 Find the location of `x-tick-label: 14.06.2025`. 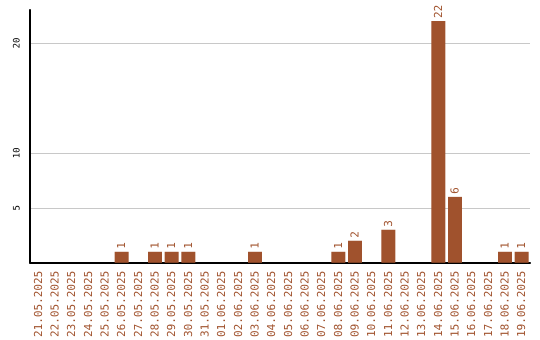

x-tick-label: 14.06.2025 is located at coordinates (438, 304).